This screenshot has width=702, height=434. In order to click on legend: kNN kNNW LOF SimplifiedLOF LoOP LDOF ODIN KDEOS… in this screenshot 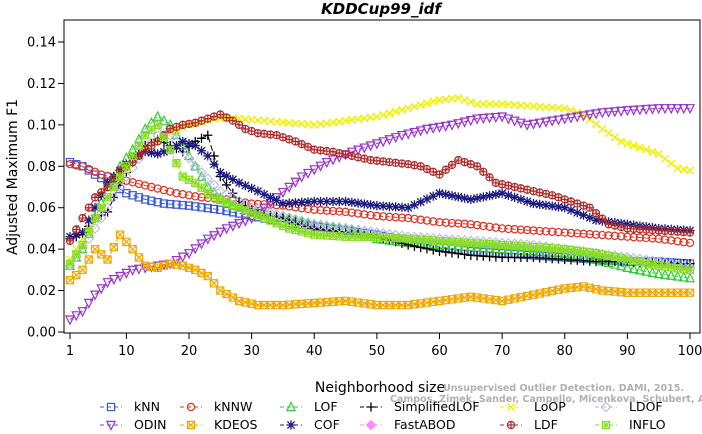, I will do `click(383, 415)`.